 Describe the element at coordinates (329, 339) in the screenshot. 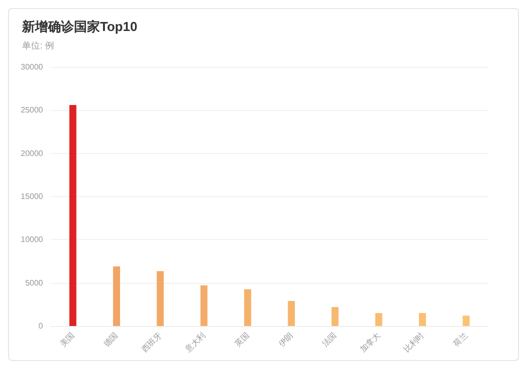

I see `x-tick-label: 法国` at that location.